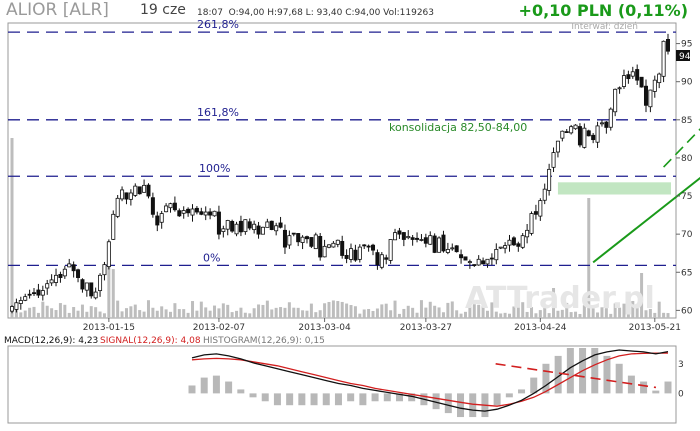 This screenshot has width=700, height=431. Describe the element at coordinates (687, 235) in the screenshot. I see `y-tick-label: 70` at that location.